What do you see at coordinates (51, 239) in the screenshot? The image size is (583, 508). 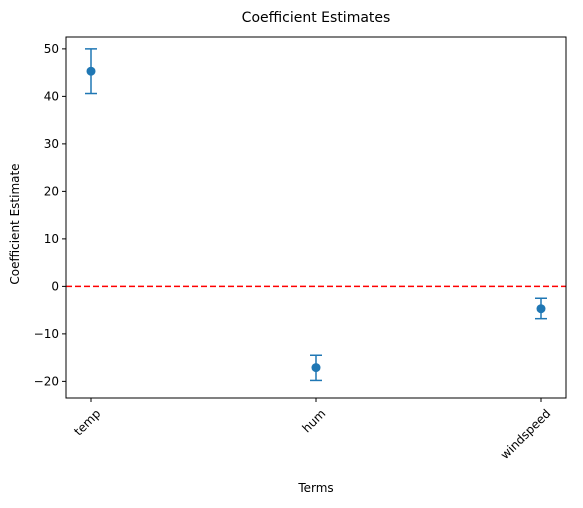 I see `y-tick-label: 10` at bounding box center [51, 239].